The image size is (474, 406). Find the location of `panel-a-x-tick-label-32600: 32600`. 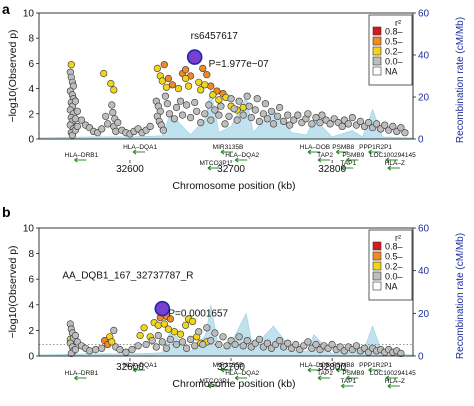

panel-a-x-tick-label-32600: 32600 is located at coordinates (130, 169).